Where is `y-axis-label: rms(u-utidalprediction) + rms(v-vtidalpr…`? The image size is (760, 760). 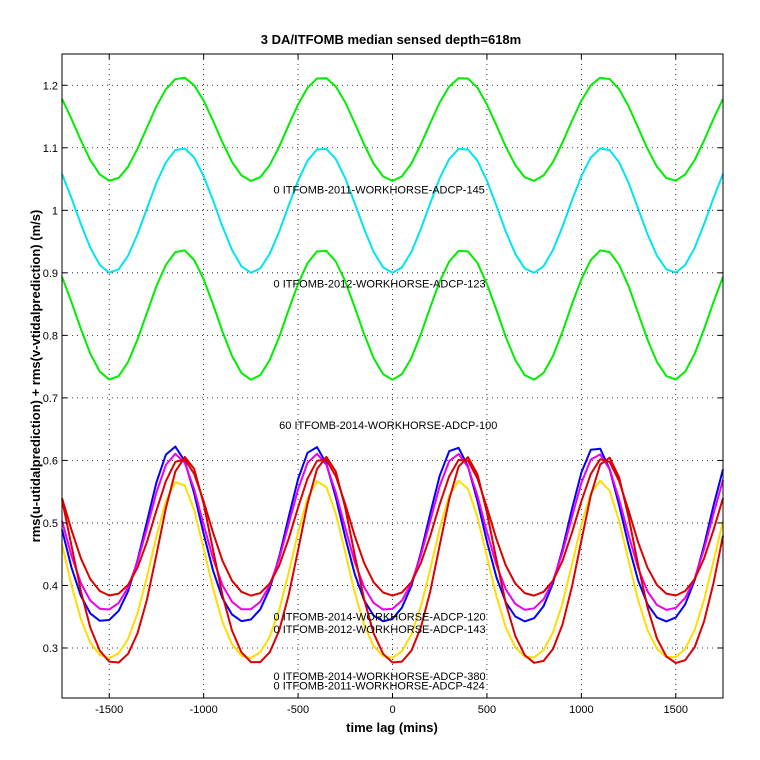
y-axis-label: rms(u-utidalprediction) + rms(v-vtidalpr… is located at coordinates (35, 376).